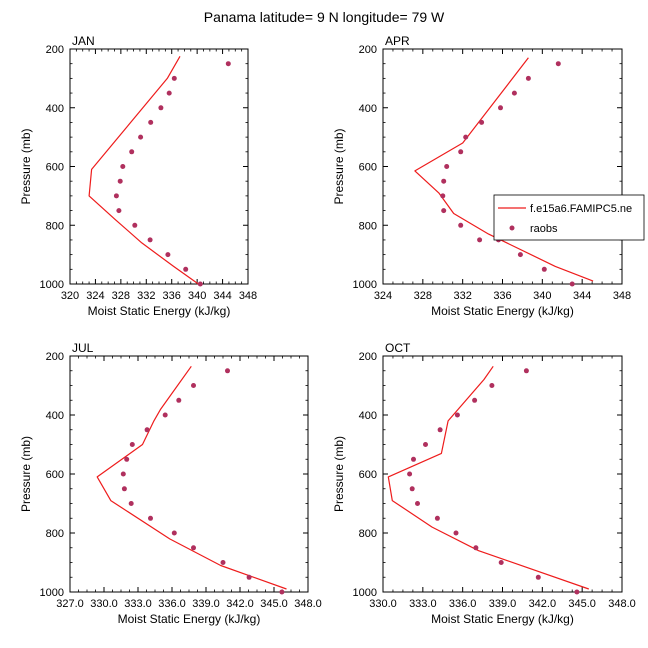 This screenshot has height=648, width=648. I want to click on x-tick-label: 348.0, so click(308, 604).